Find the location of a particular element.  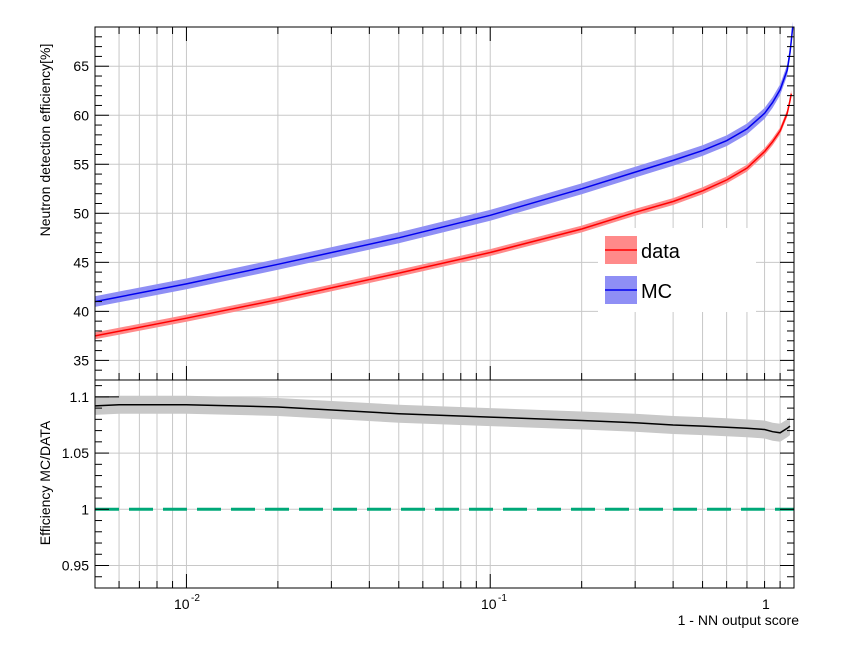

bottom-y-axis-label: Efficiency MC/DATA is located at coordinates (45, 482).